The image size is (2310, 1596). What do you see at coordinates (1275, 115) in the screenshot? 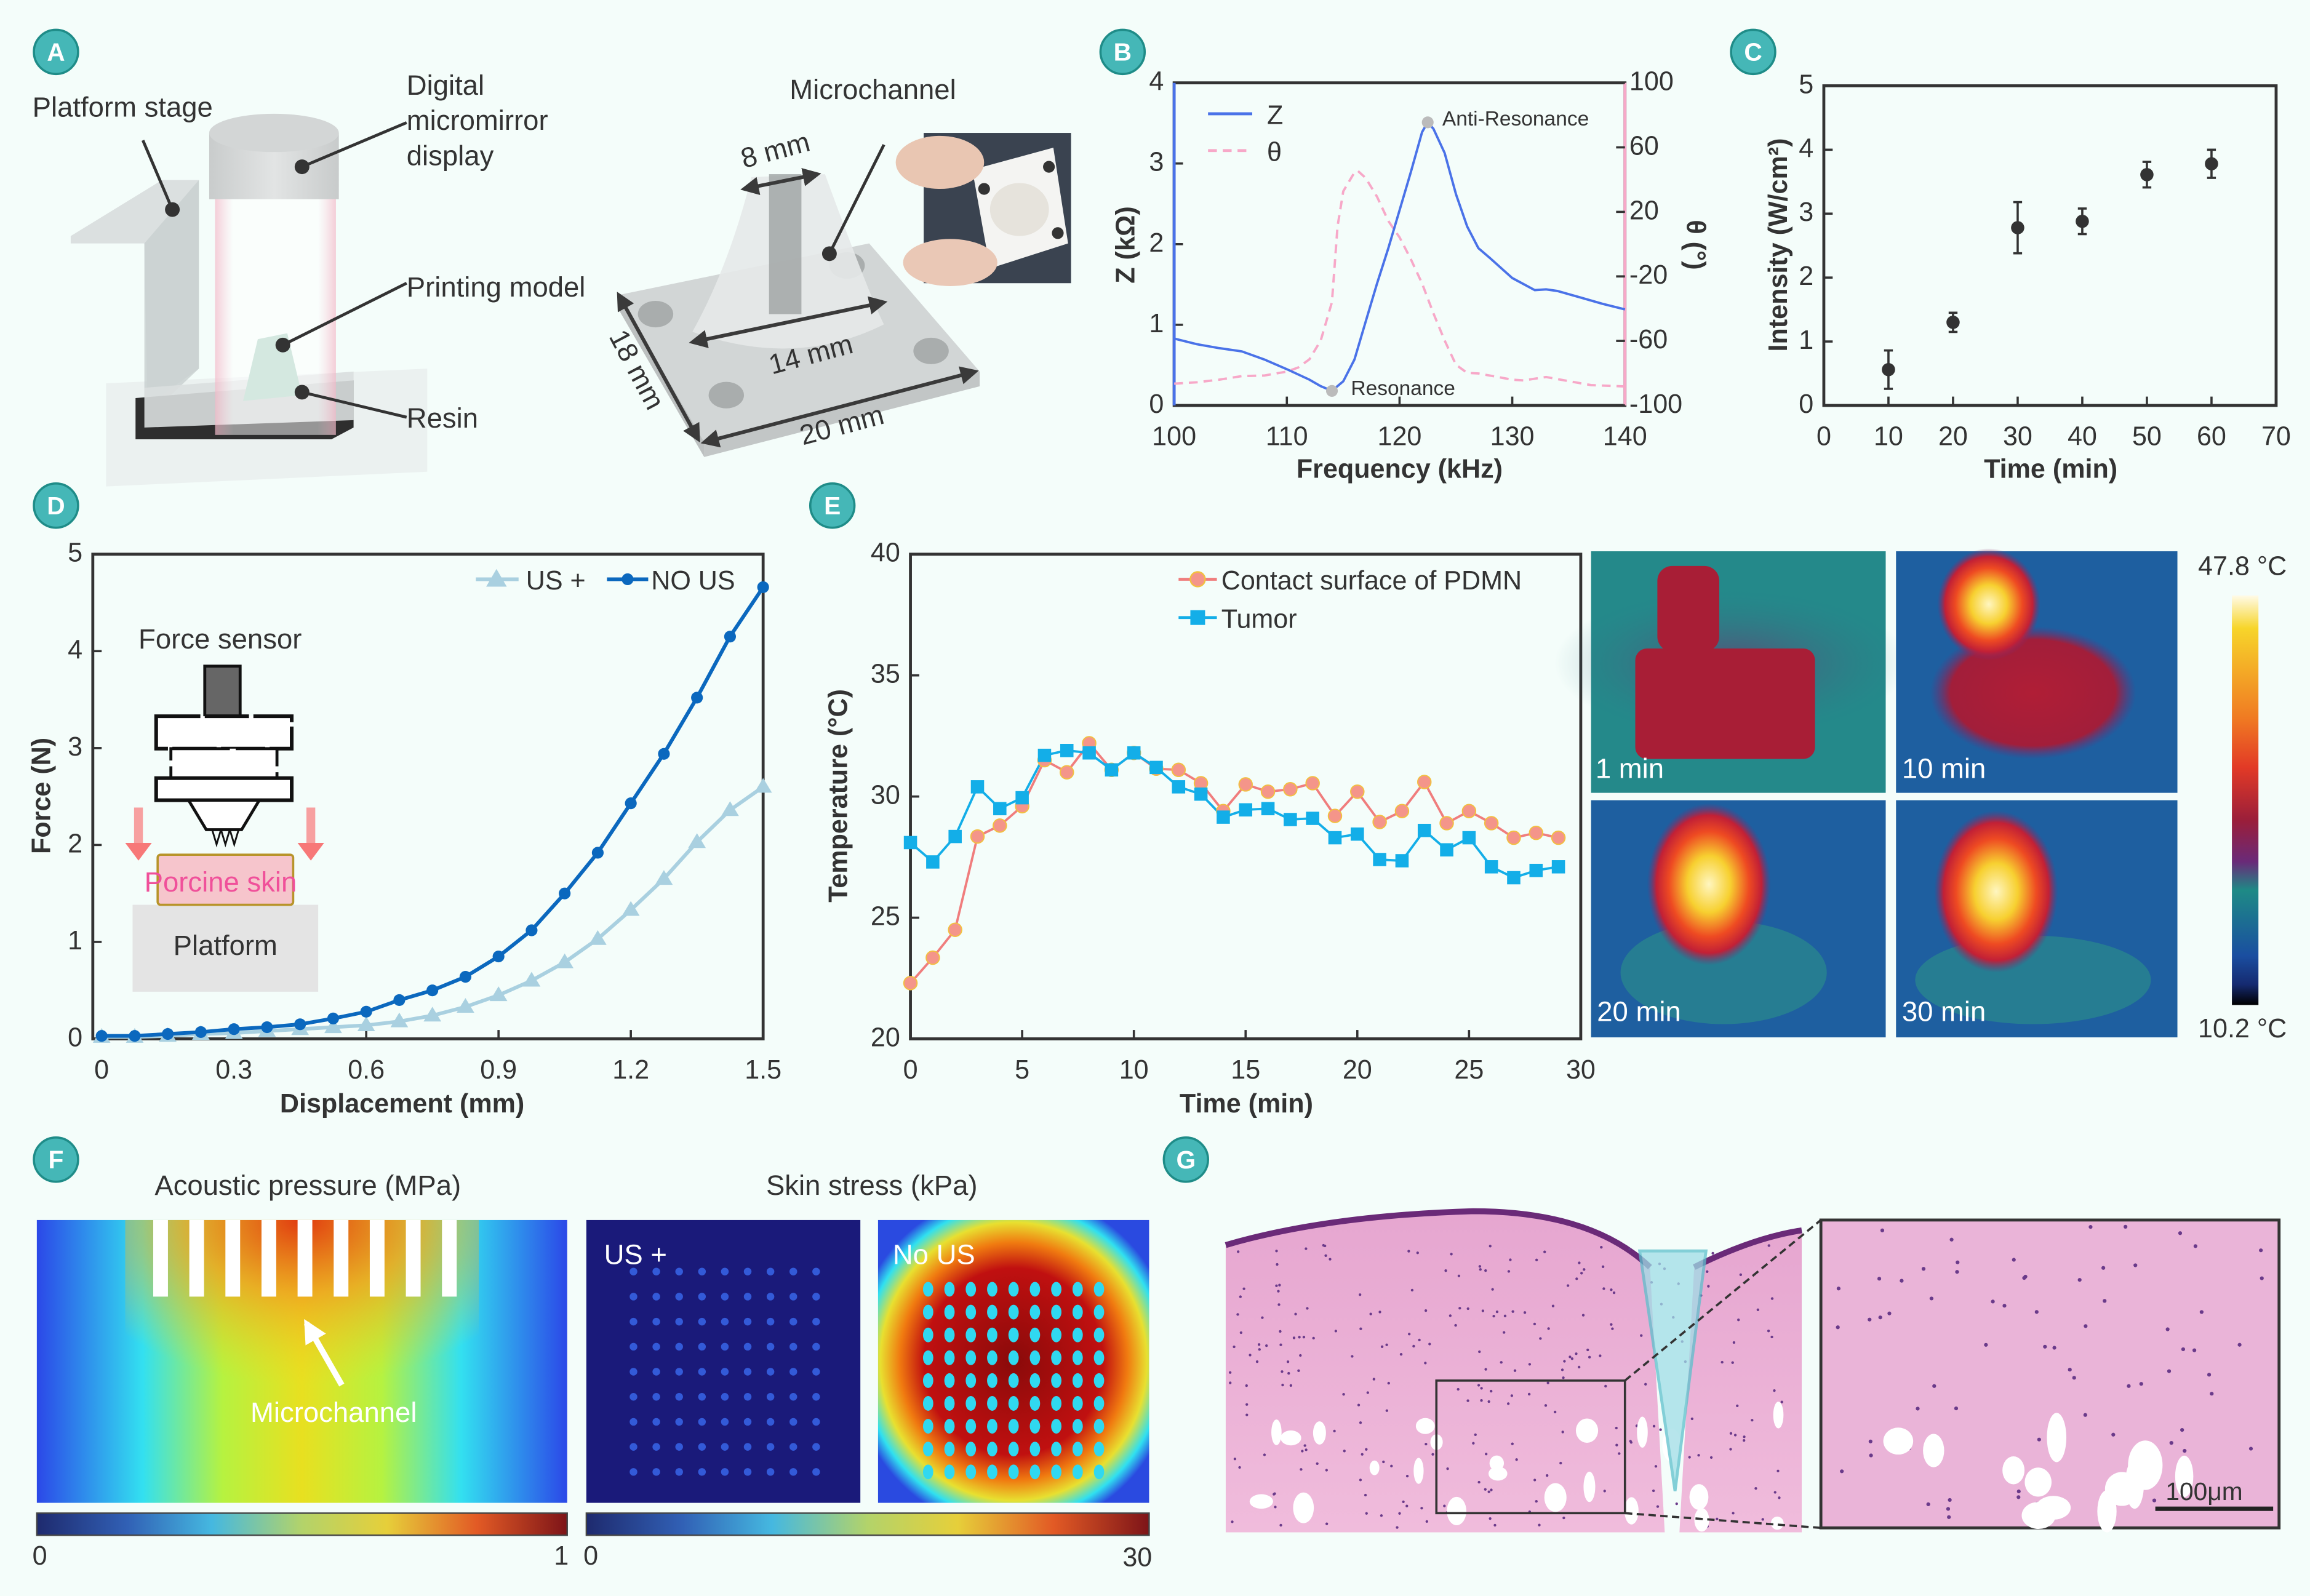
I see `svg-text: Z` at bounding box center [1275, 115].